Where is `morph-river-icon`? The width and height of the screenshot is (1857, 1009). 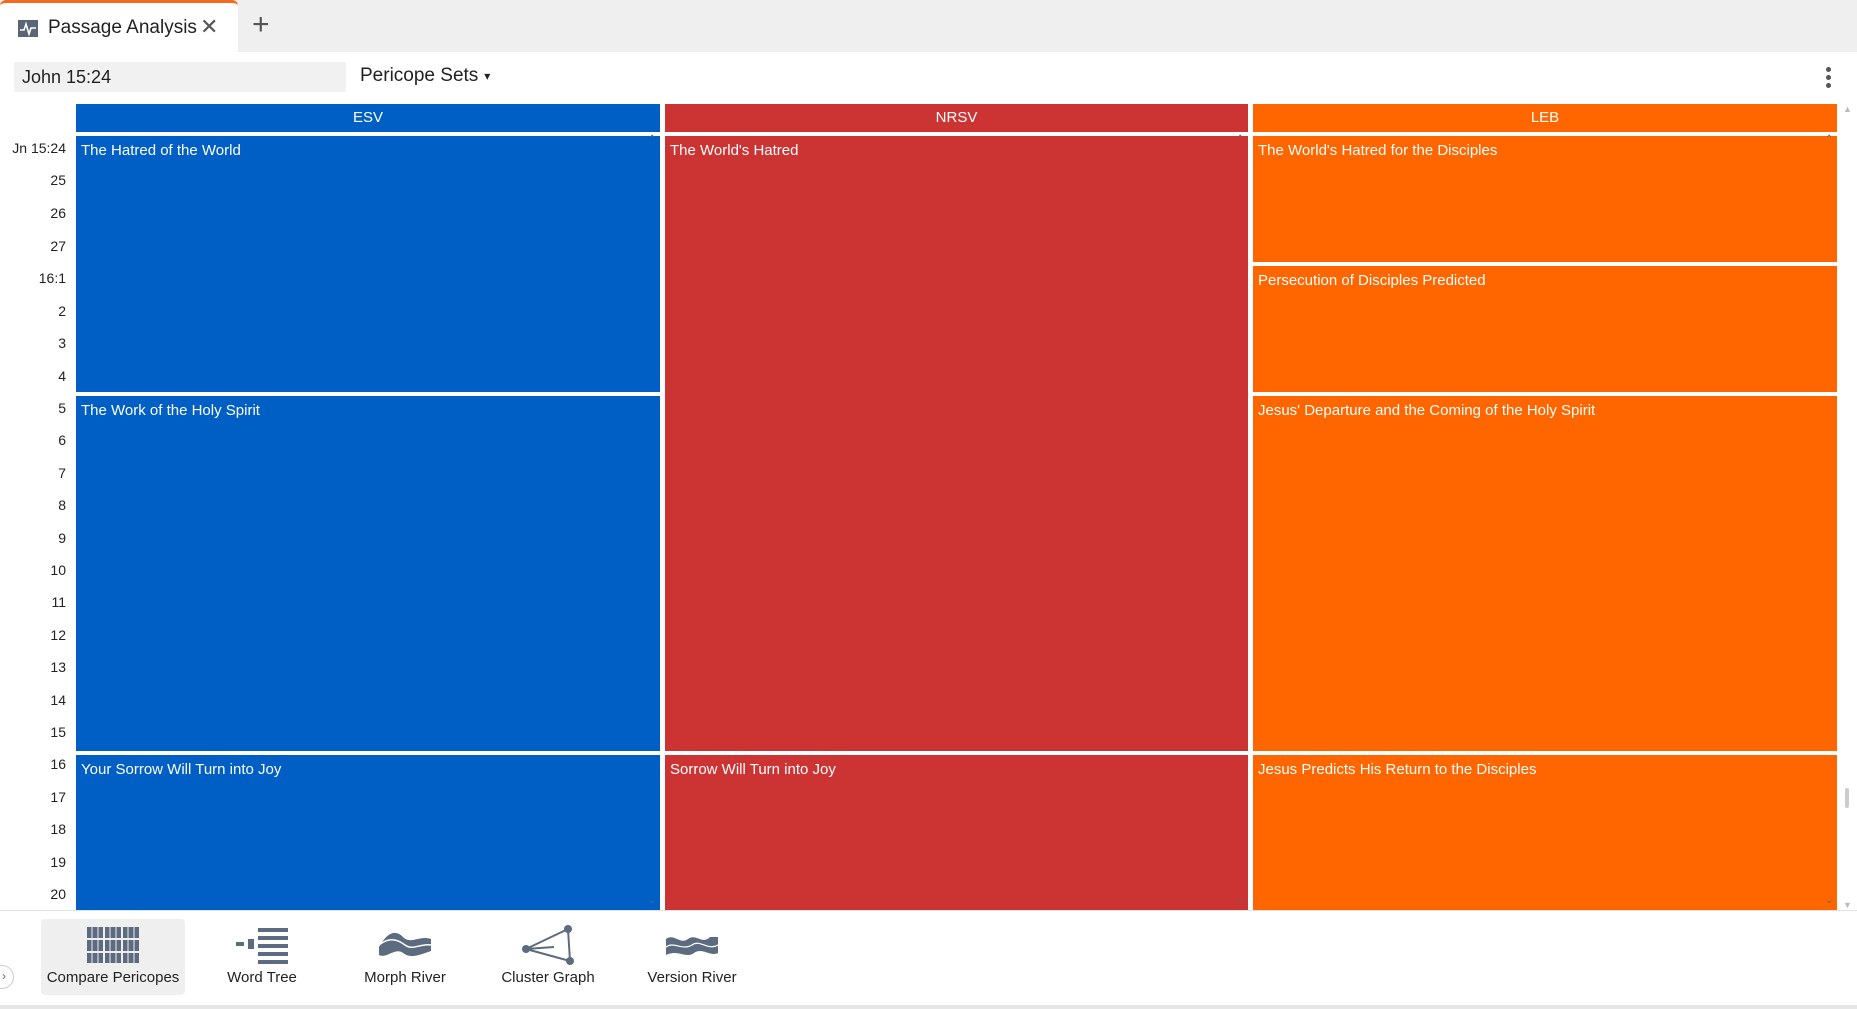
morph-river-icon is located at coordinates (405, 944).